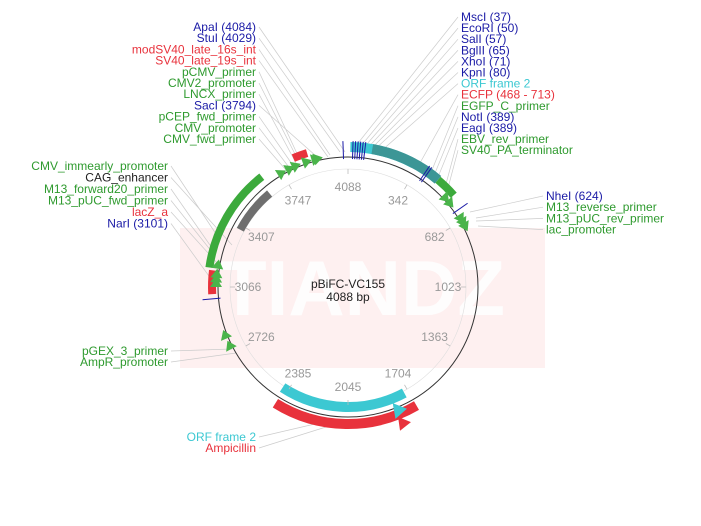 Image resolution: width=701 pixels, height=526 pixels. What do you see at coordinates (348, 284) in the screenshot?
I see `plasmid-name: pBiFC-VC155` at bounding box center [348, 284].